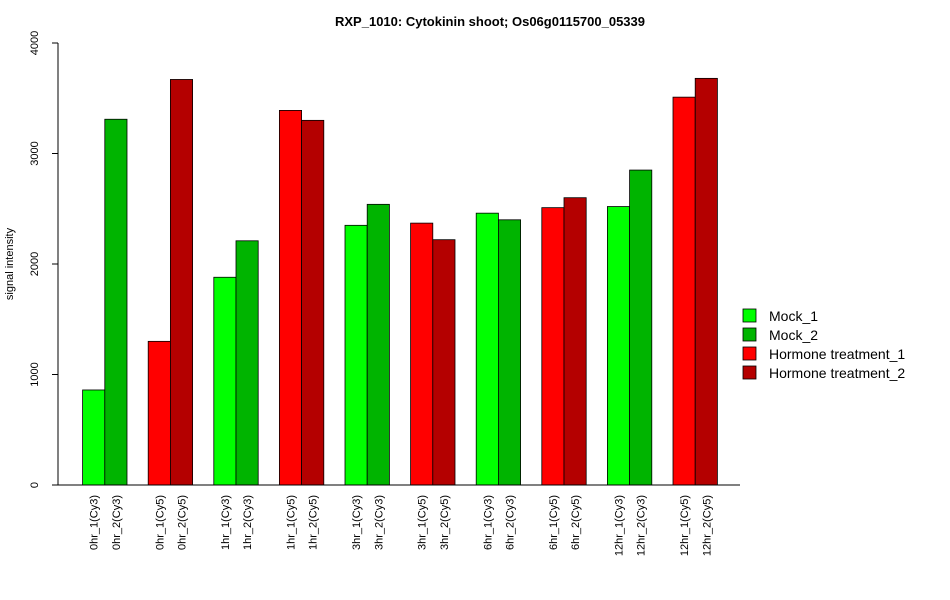 This screenshot has height=600, width=950. What do you see at coordinates (378, 344) in the screenshot?
I see `bar-3hr_2(Cy3)` at bounding box center [378, 344].